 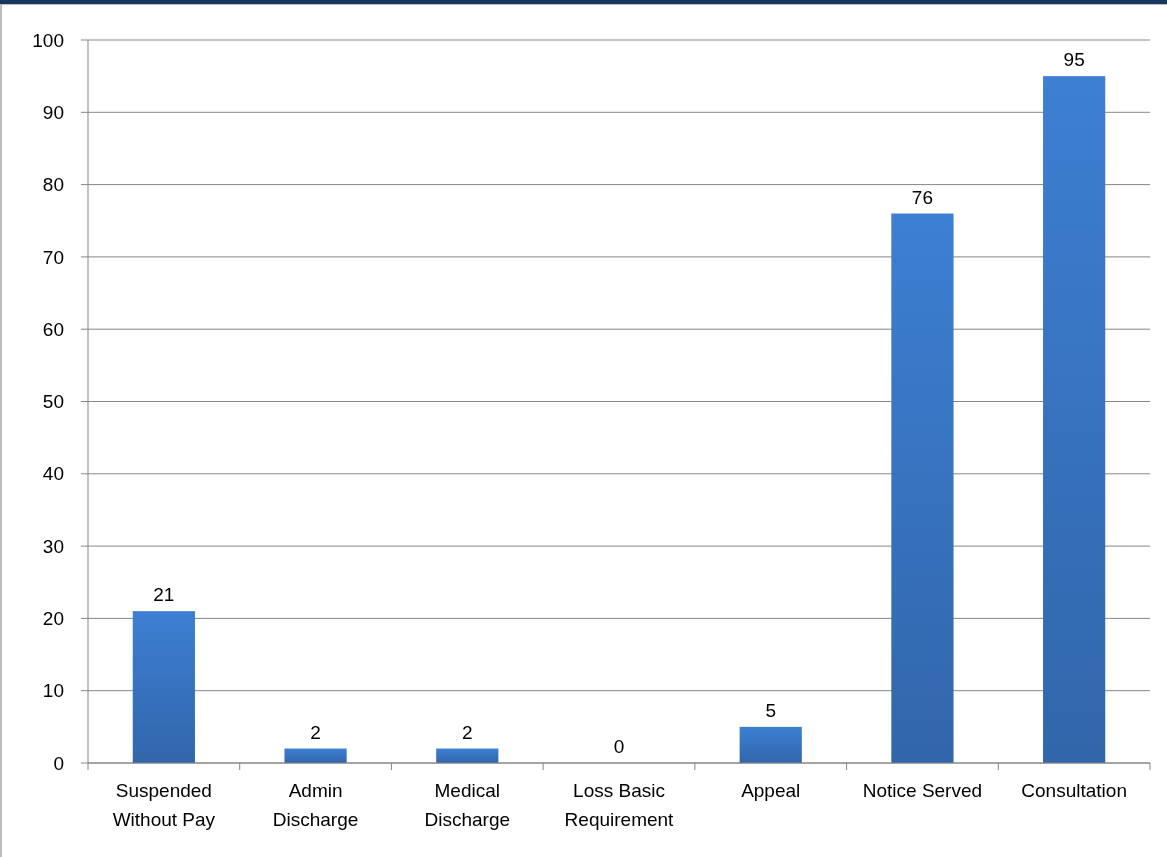 I want to click on y-tick-label: 60, so click(x=53, y=329).